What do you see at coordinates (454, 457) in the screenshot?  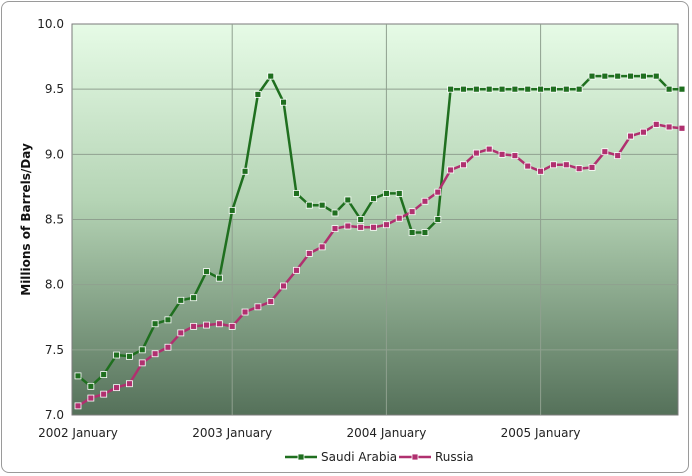 I see `legend-label: Russia` at bounding box center [454, 457].